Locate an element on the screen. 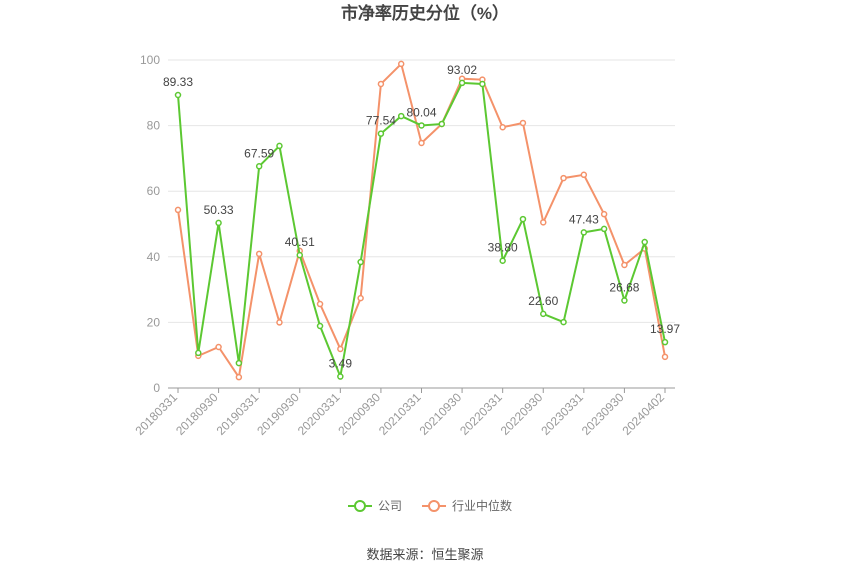 The image size is (850, 580). data-label: 47.43 is located at coordinates (584, 219).